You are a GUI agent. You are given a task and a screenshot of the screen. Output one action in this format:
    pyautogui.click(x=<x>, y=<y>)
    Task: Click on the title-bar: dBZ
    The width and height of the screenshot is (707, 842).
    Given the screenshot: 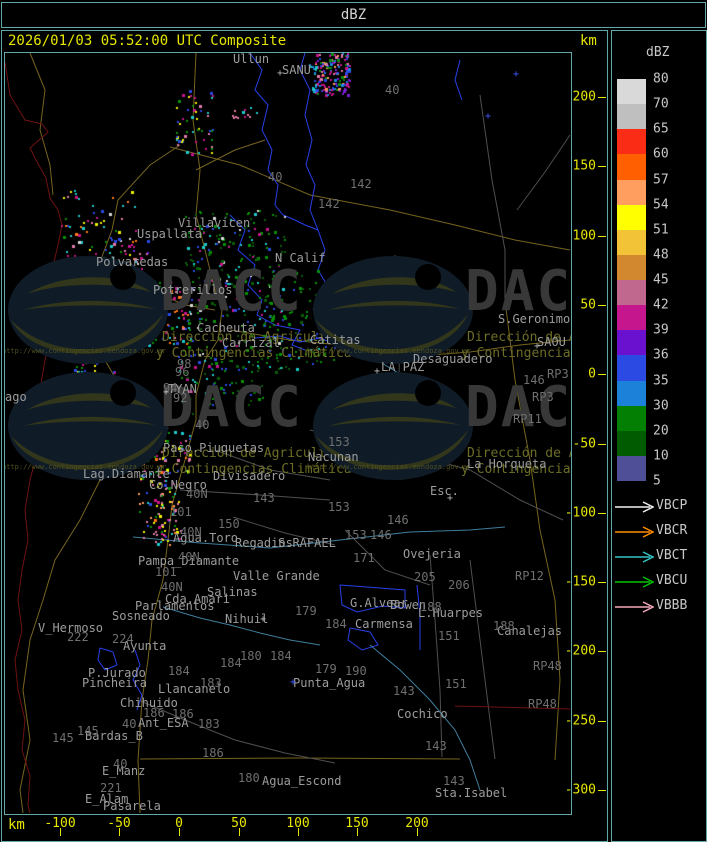 What is the action you would take?
    pyautogui.click(x=353, y=15)
    